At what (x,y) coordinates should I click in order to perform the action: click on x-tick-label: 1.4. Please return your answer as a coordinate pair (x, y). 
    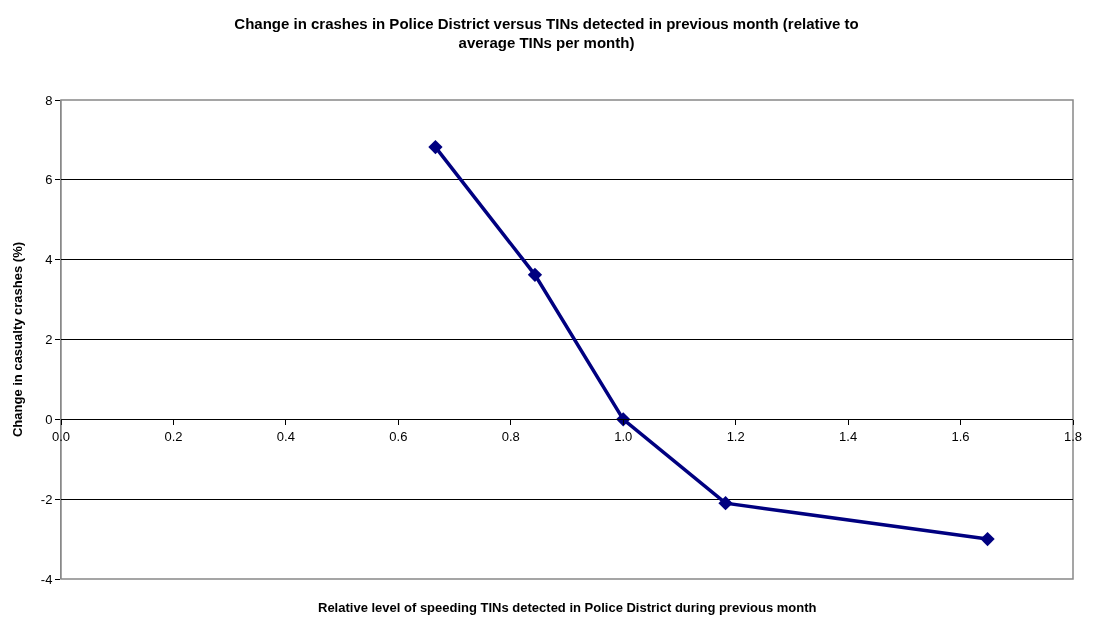
    Looking at the image, I should click on (848, 436).